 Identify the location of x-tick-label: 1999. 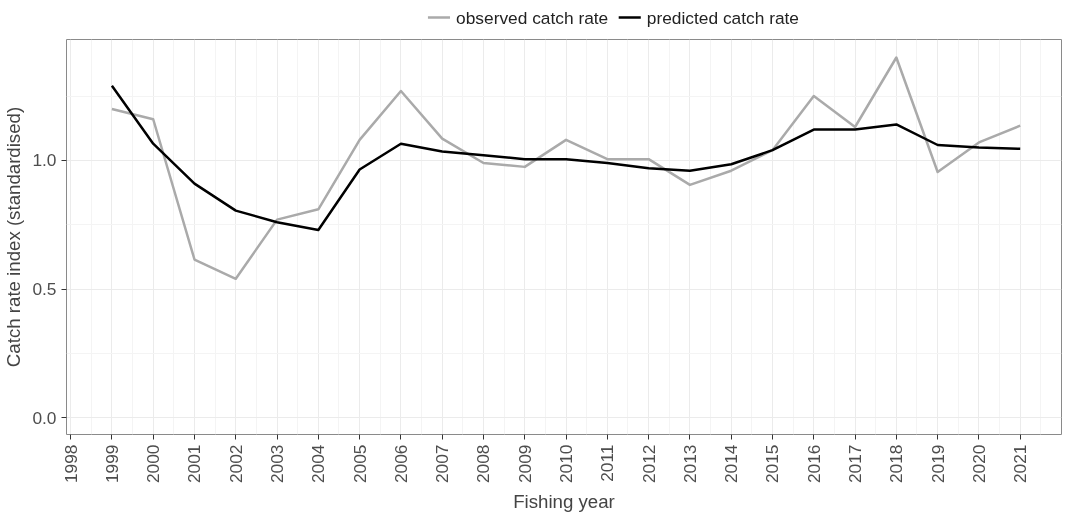
(111, 464).